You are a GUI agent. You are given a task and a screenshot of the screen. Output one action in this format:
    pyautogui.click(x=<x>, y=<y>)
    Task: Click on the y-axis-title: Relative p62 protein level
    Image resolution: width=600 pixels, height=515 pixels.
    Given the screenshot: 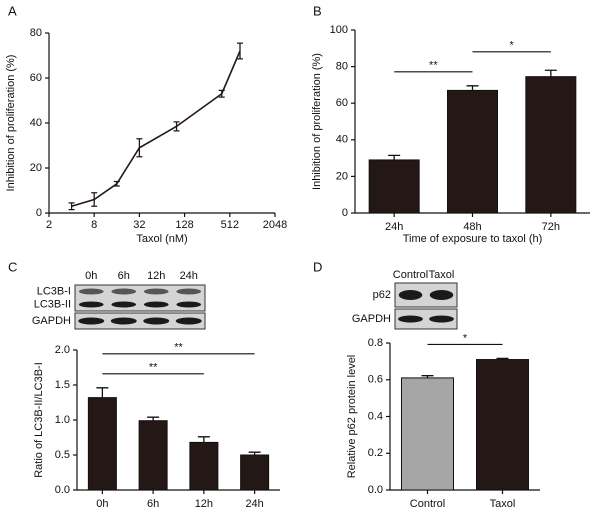 What is the action you would take?
    pyautogui.click(x=352, y=417)
    